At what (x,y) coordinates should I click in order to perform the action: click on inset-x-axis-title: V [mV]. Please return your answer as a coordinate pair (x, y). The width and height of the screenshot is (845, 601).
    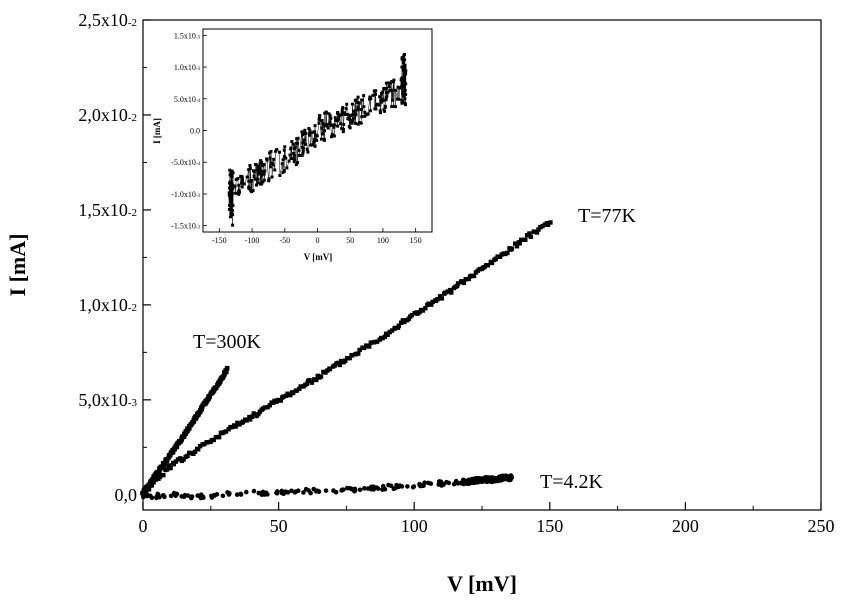
    Looking at the image, I should click on (318, 257).